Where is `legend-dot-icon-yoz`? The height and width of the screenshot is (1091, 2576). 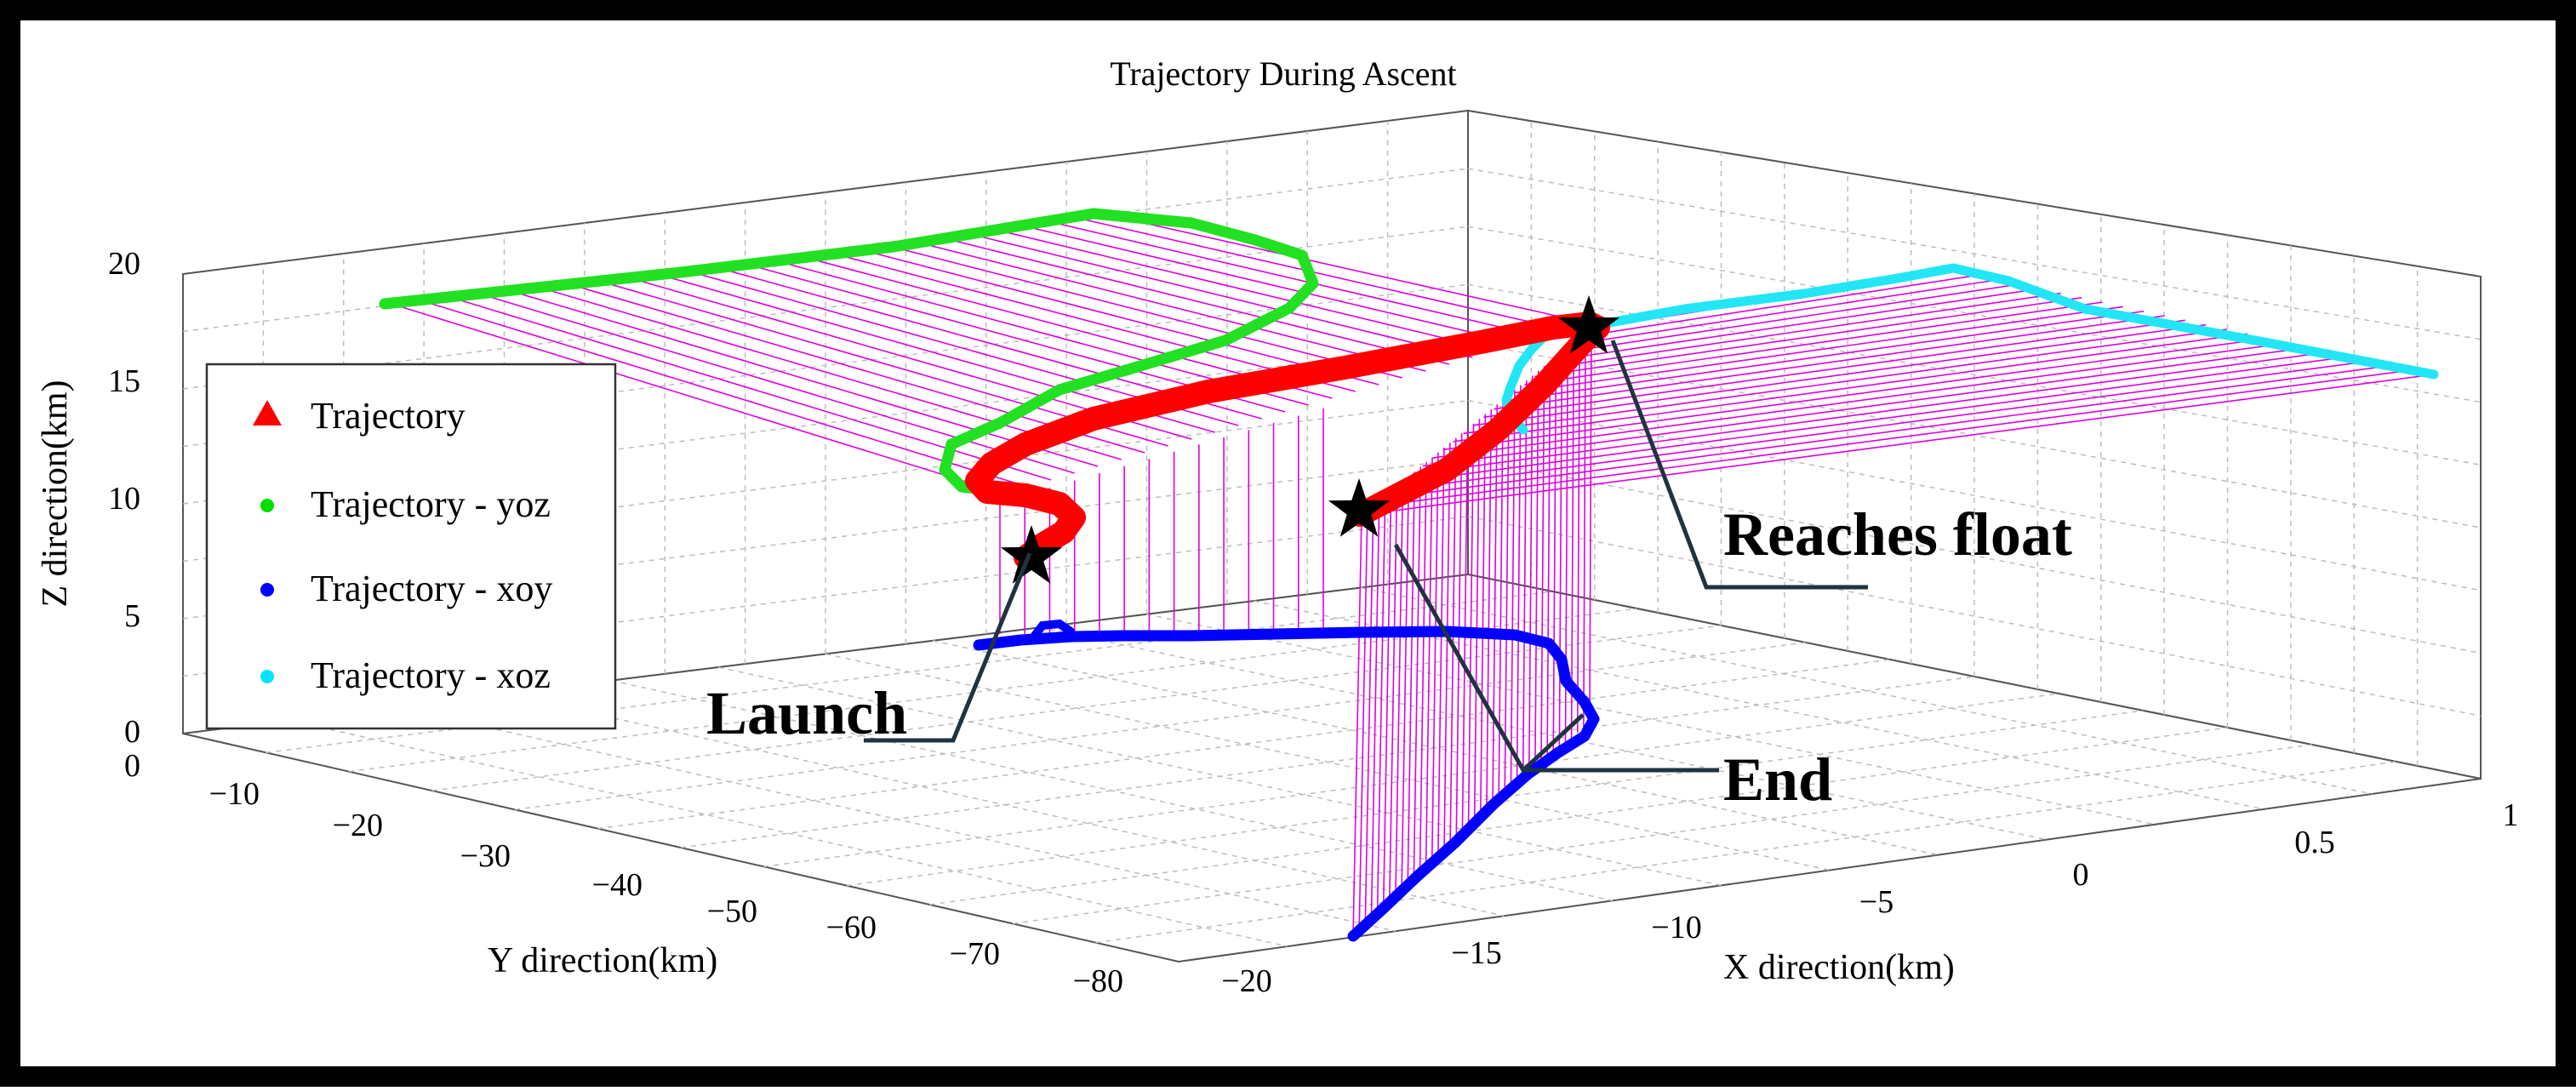 legend-dot-icon-yoz is located at coordinates (267, 506).